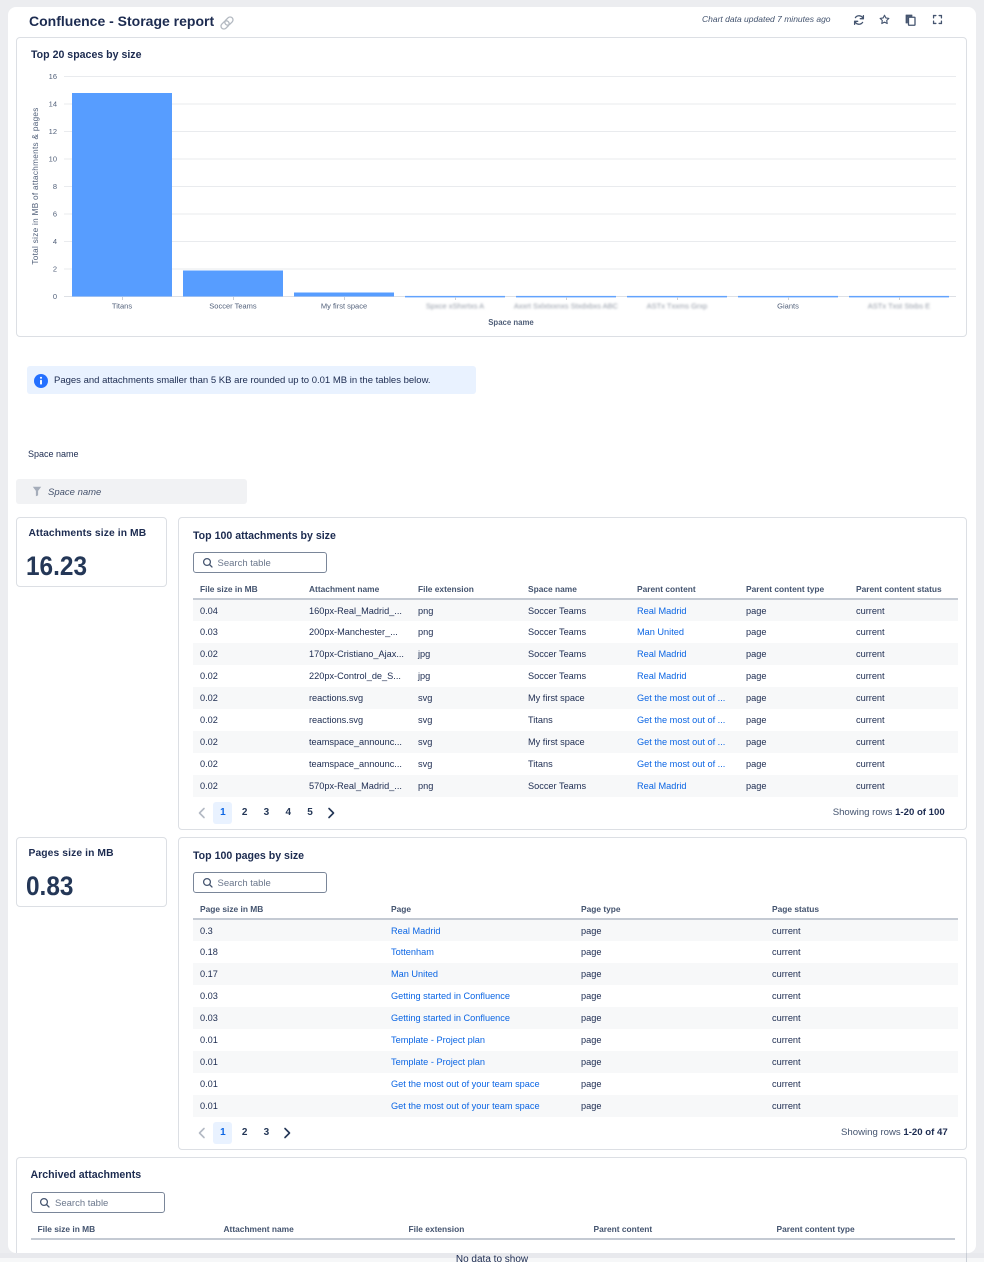 The height and width of the screenshot is (1262, 984). What do you see at coordinates (233, 306) in the screenshot?
I see `svg-text: Soccer Teams` at bounding box center [233, 306].